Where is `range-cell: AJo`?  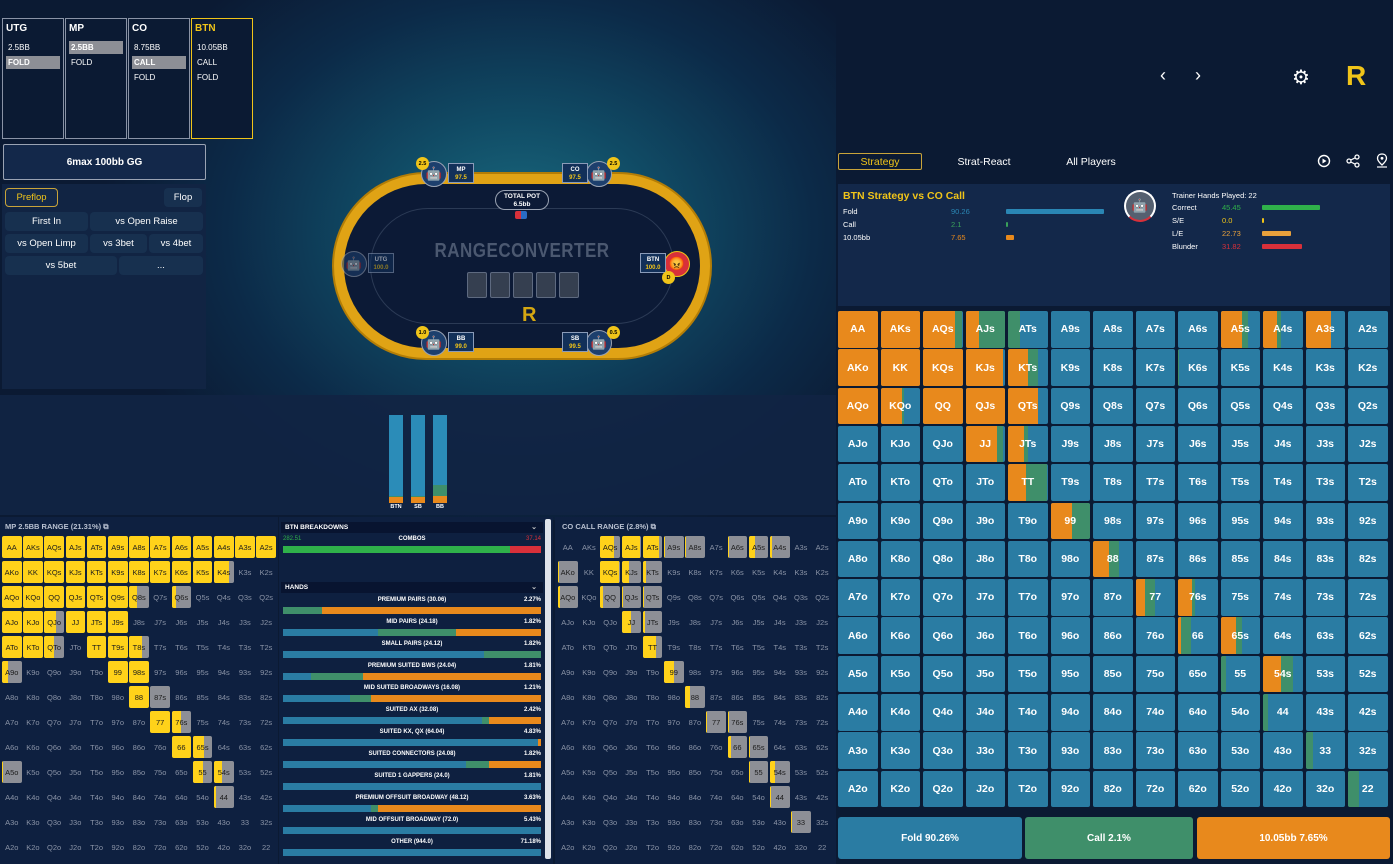
range-cell: AJo is located at coordinates (12, 622).